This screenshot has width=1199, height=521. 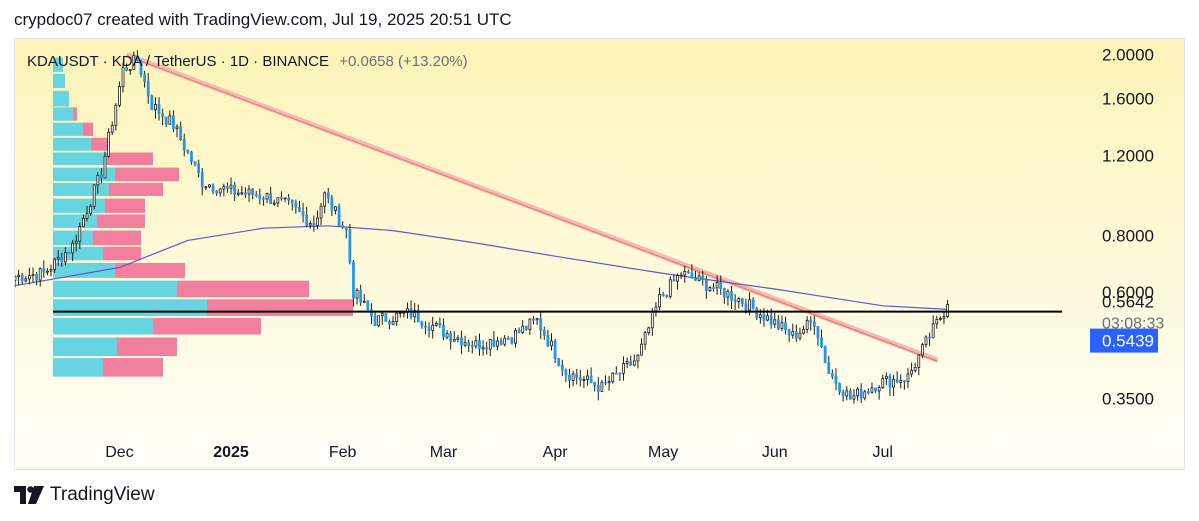 What do you see at coordinates (775, 452) in the screenshot?
I see `time-axis-tick: Jun` at bounding box center [775, 452].